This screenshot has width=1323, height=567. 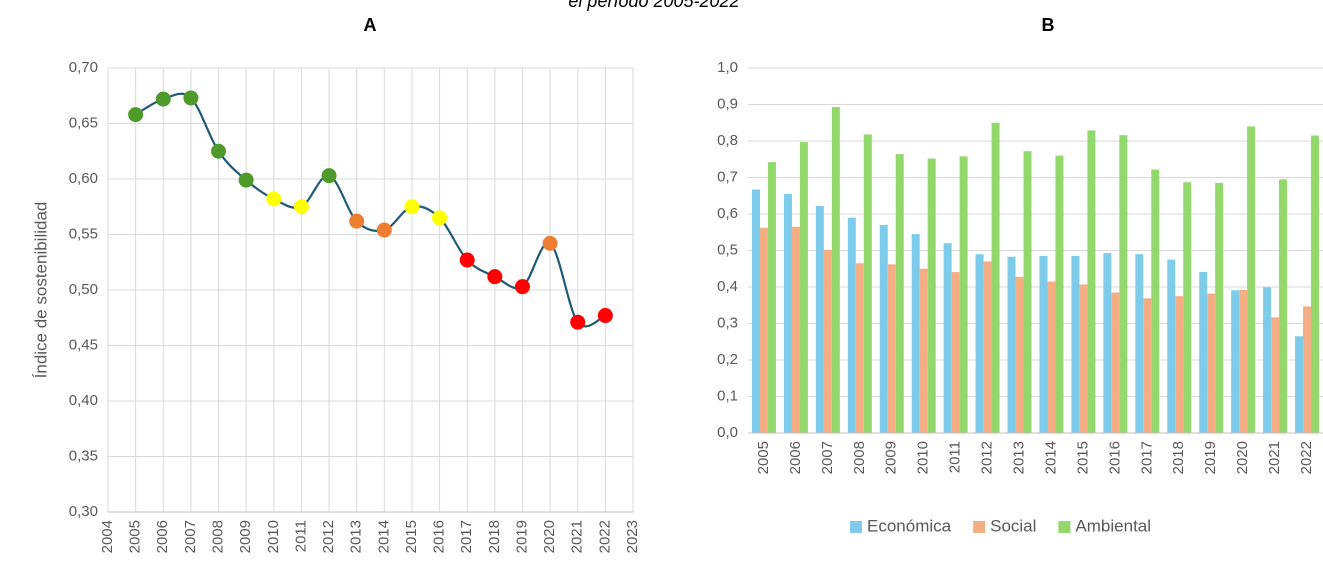 What do you see at coordinates (83, 511) in the screenshot?
I see `y-tick-label: 0,30` at bounding box center [83, 511].